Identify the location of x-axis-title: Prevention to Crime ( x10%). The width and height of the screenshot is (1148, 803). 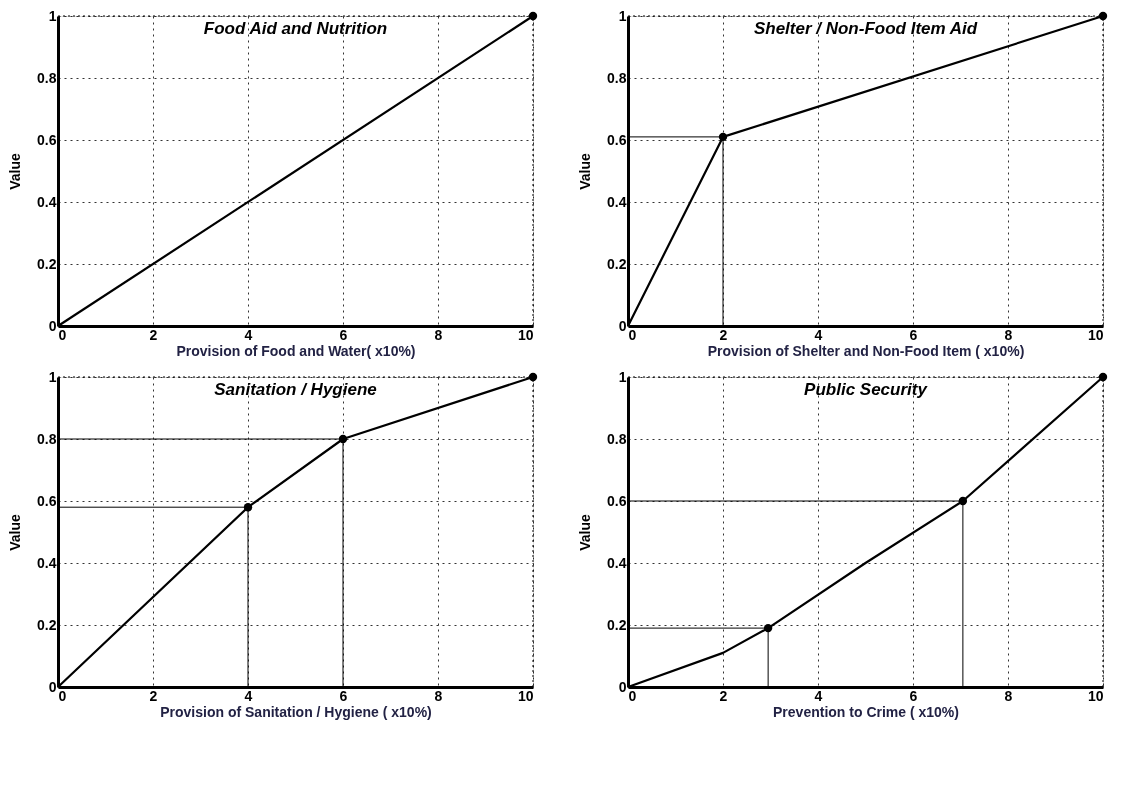
(866, 711).